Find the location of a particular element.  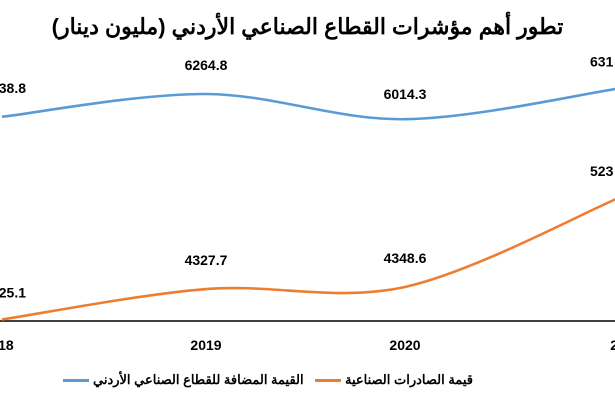

legend-label: القيمة المضافة للقطاع الصناعي الأردني is located at coordinates (198, 379).